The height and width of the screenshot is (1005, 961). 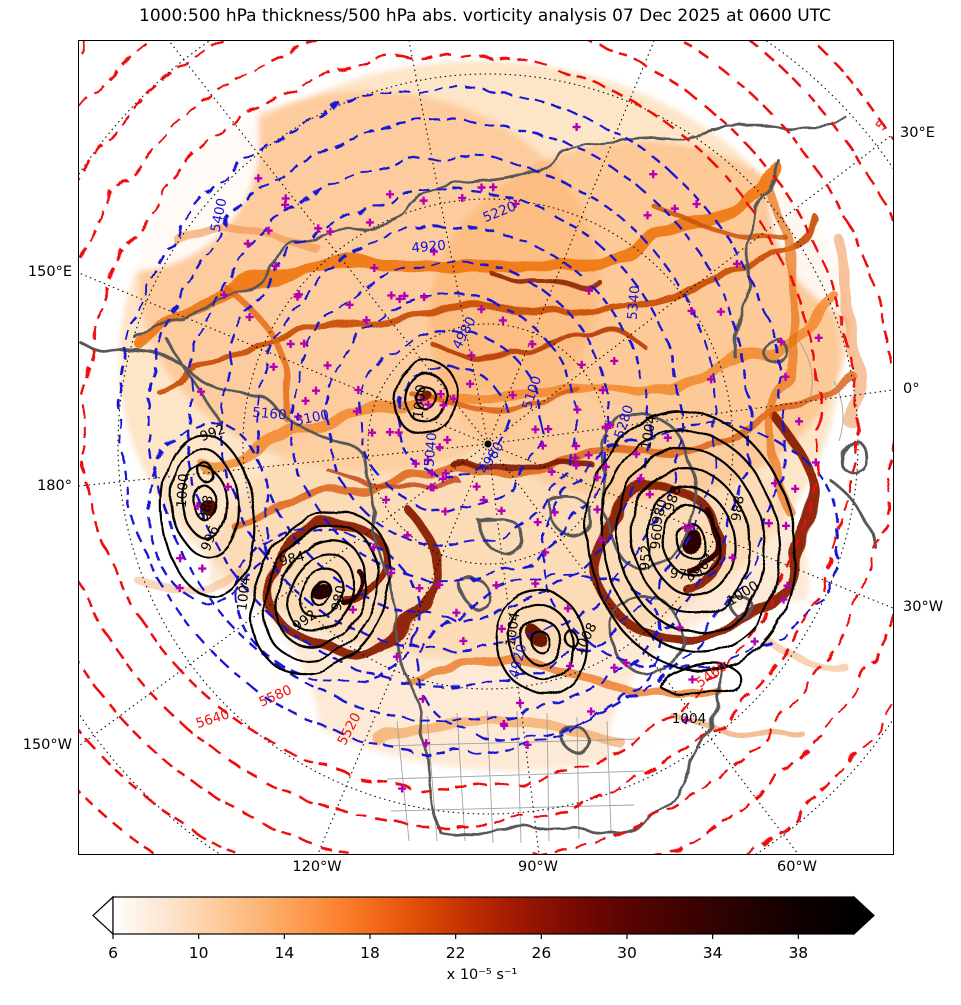 I want to click on contour-label: 984, so click(x=292, y=559).